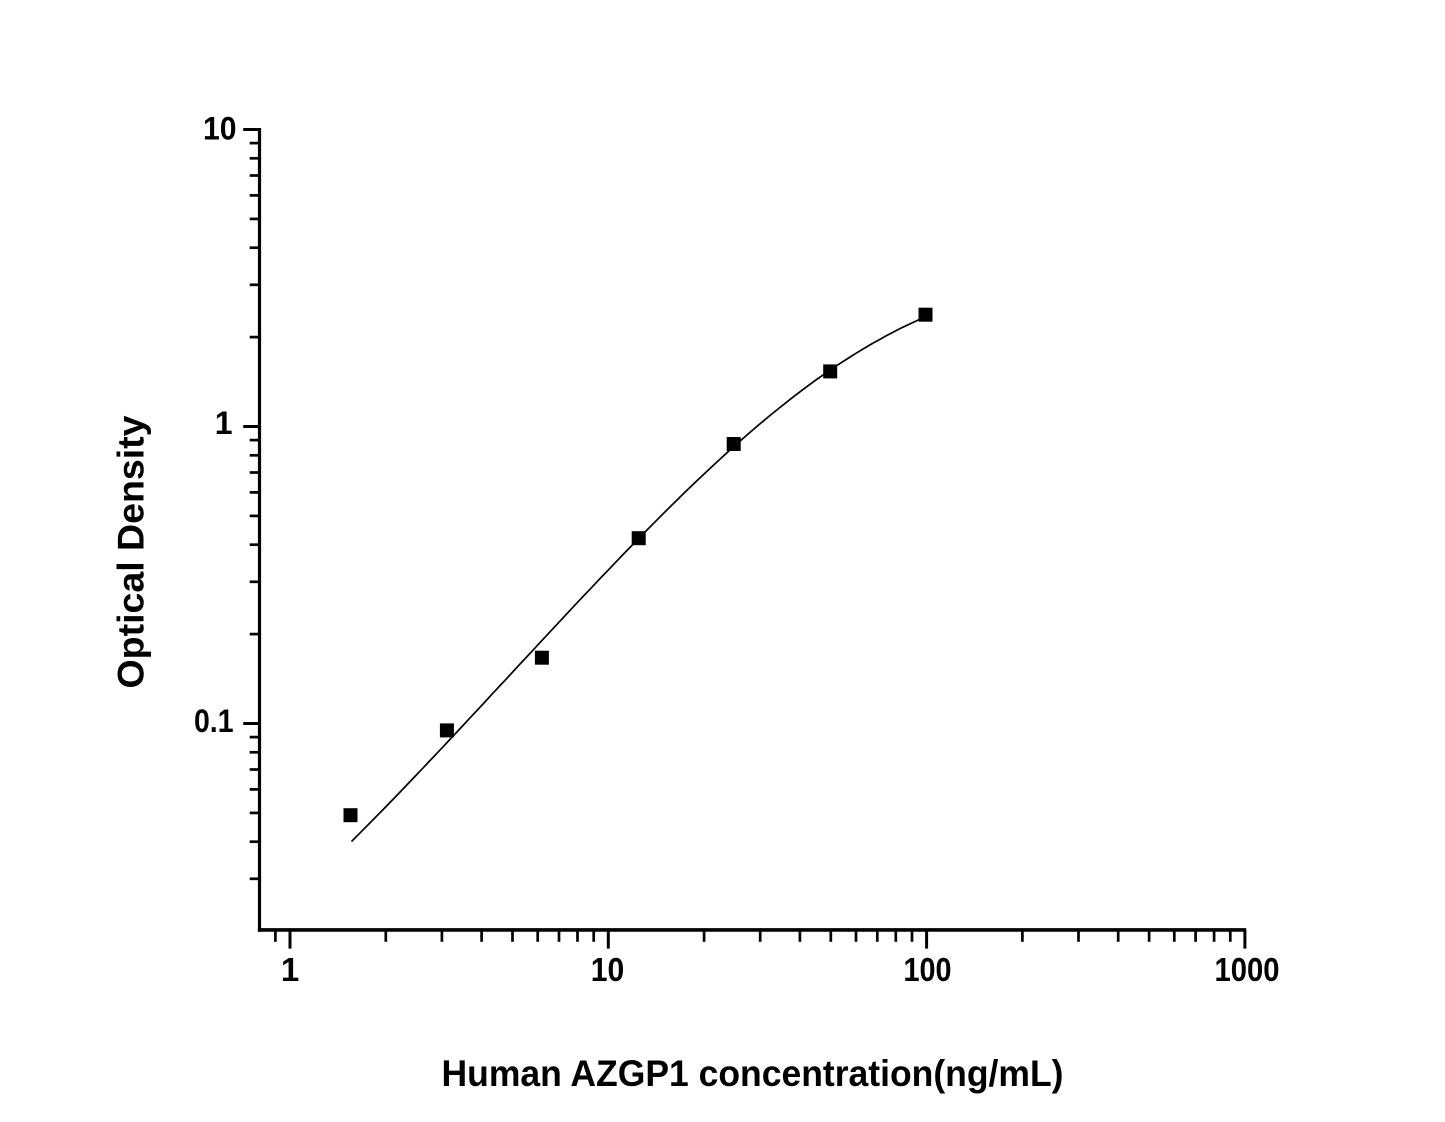 The image size is (1445, 1122). What do you see at coordinates (928, 969) in the screenshot?
I see `svg-text: 100` at bounding box center [928, 969].